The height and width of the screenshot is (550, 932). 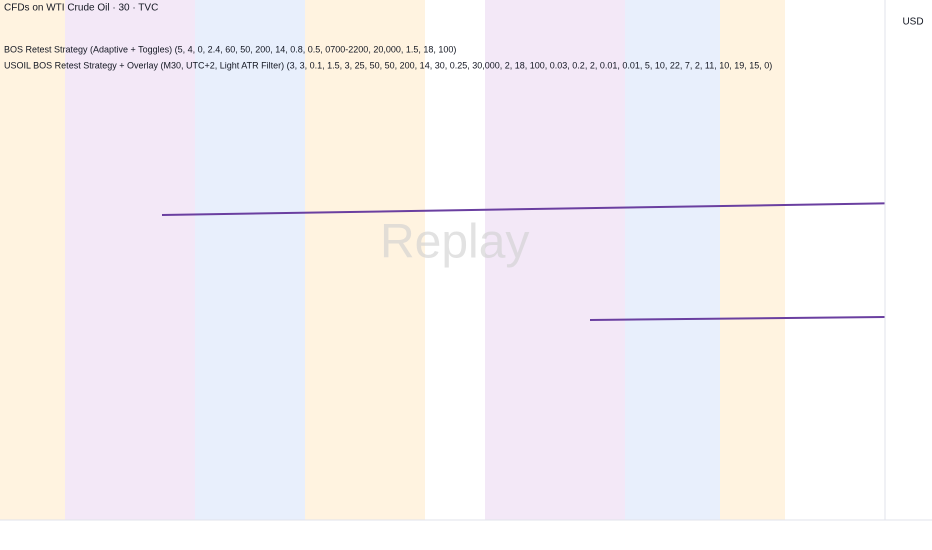 I want to click on watermark: Replay, so click(x=454, y=242).